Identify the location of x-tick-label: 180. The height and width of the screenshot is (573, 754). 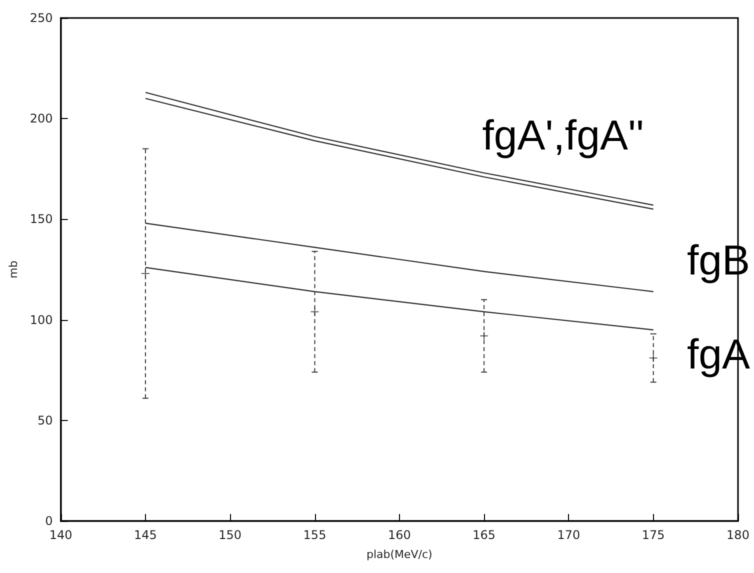
(738, 535).